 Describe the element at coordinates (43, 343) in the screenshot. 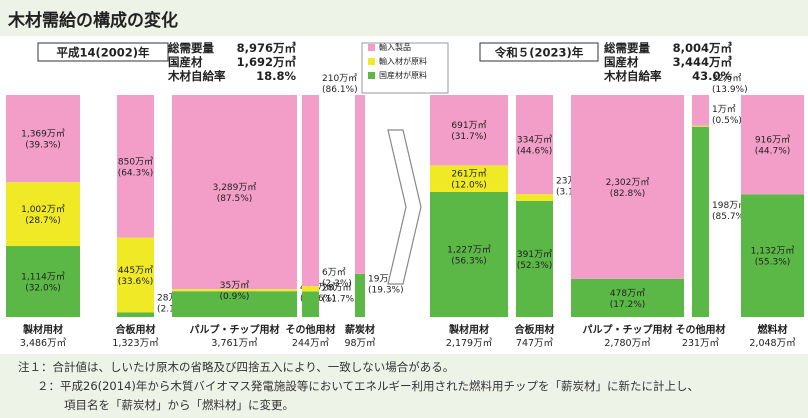

I see `category-total: 3,486万㎥` at that location.